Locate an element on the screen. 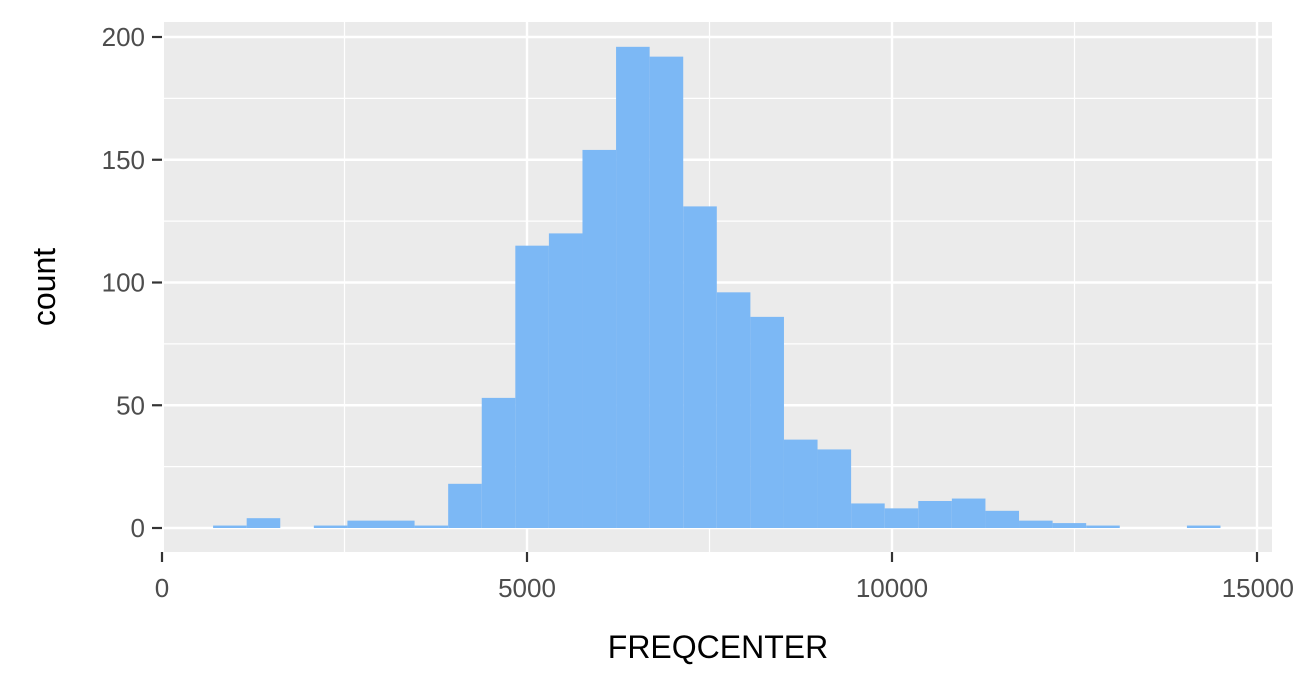  y-tick-label: 0 is located at coordinates (138, 528).